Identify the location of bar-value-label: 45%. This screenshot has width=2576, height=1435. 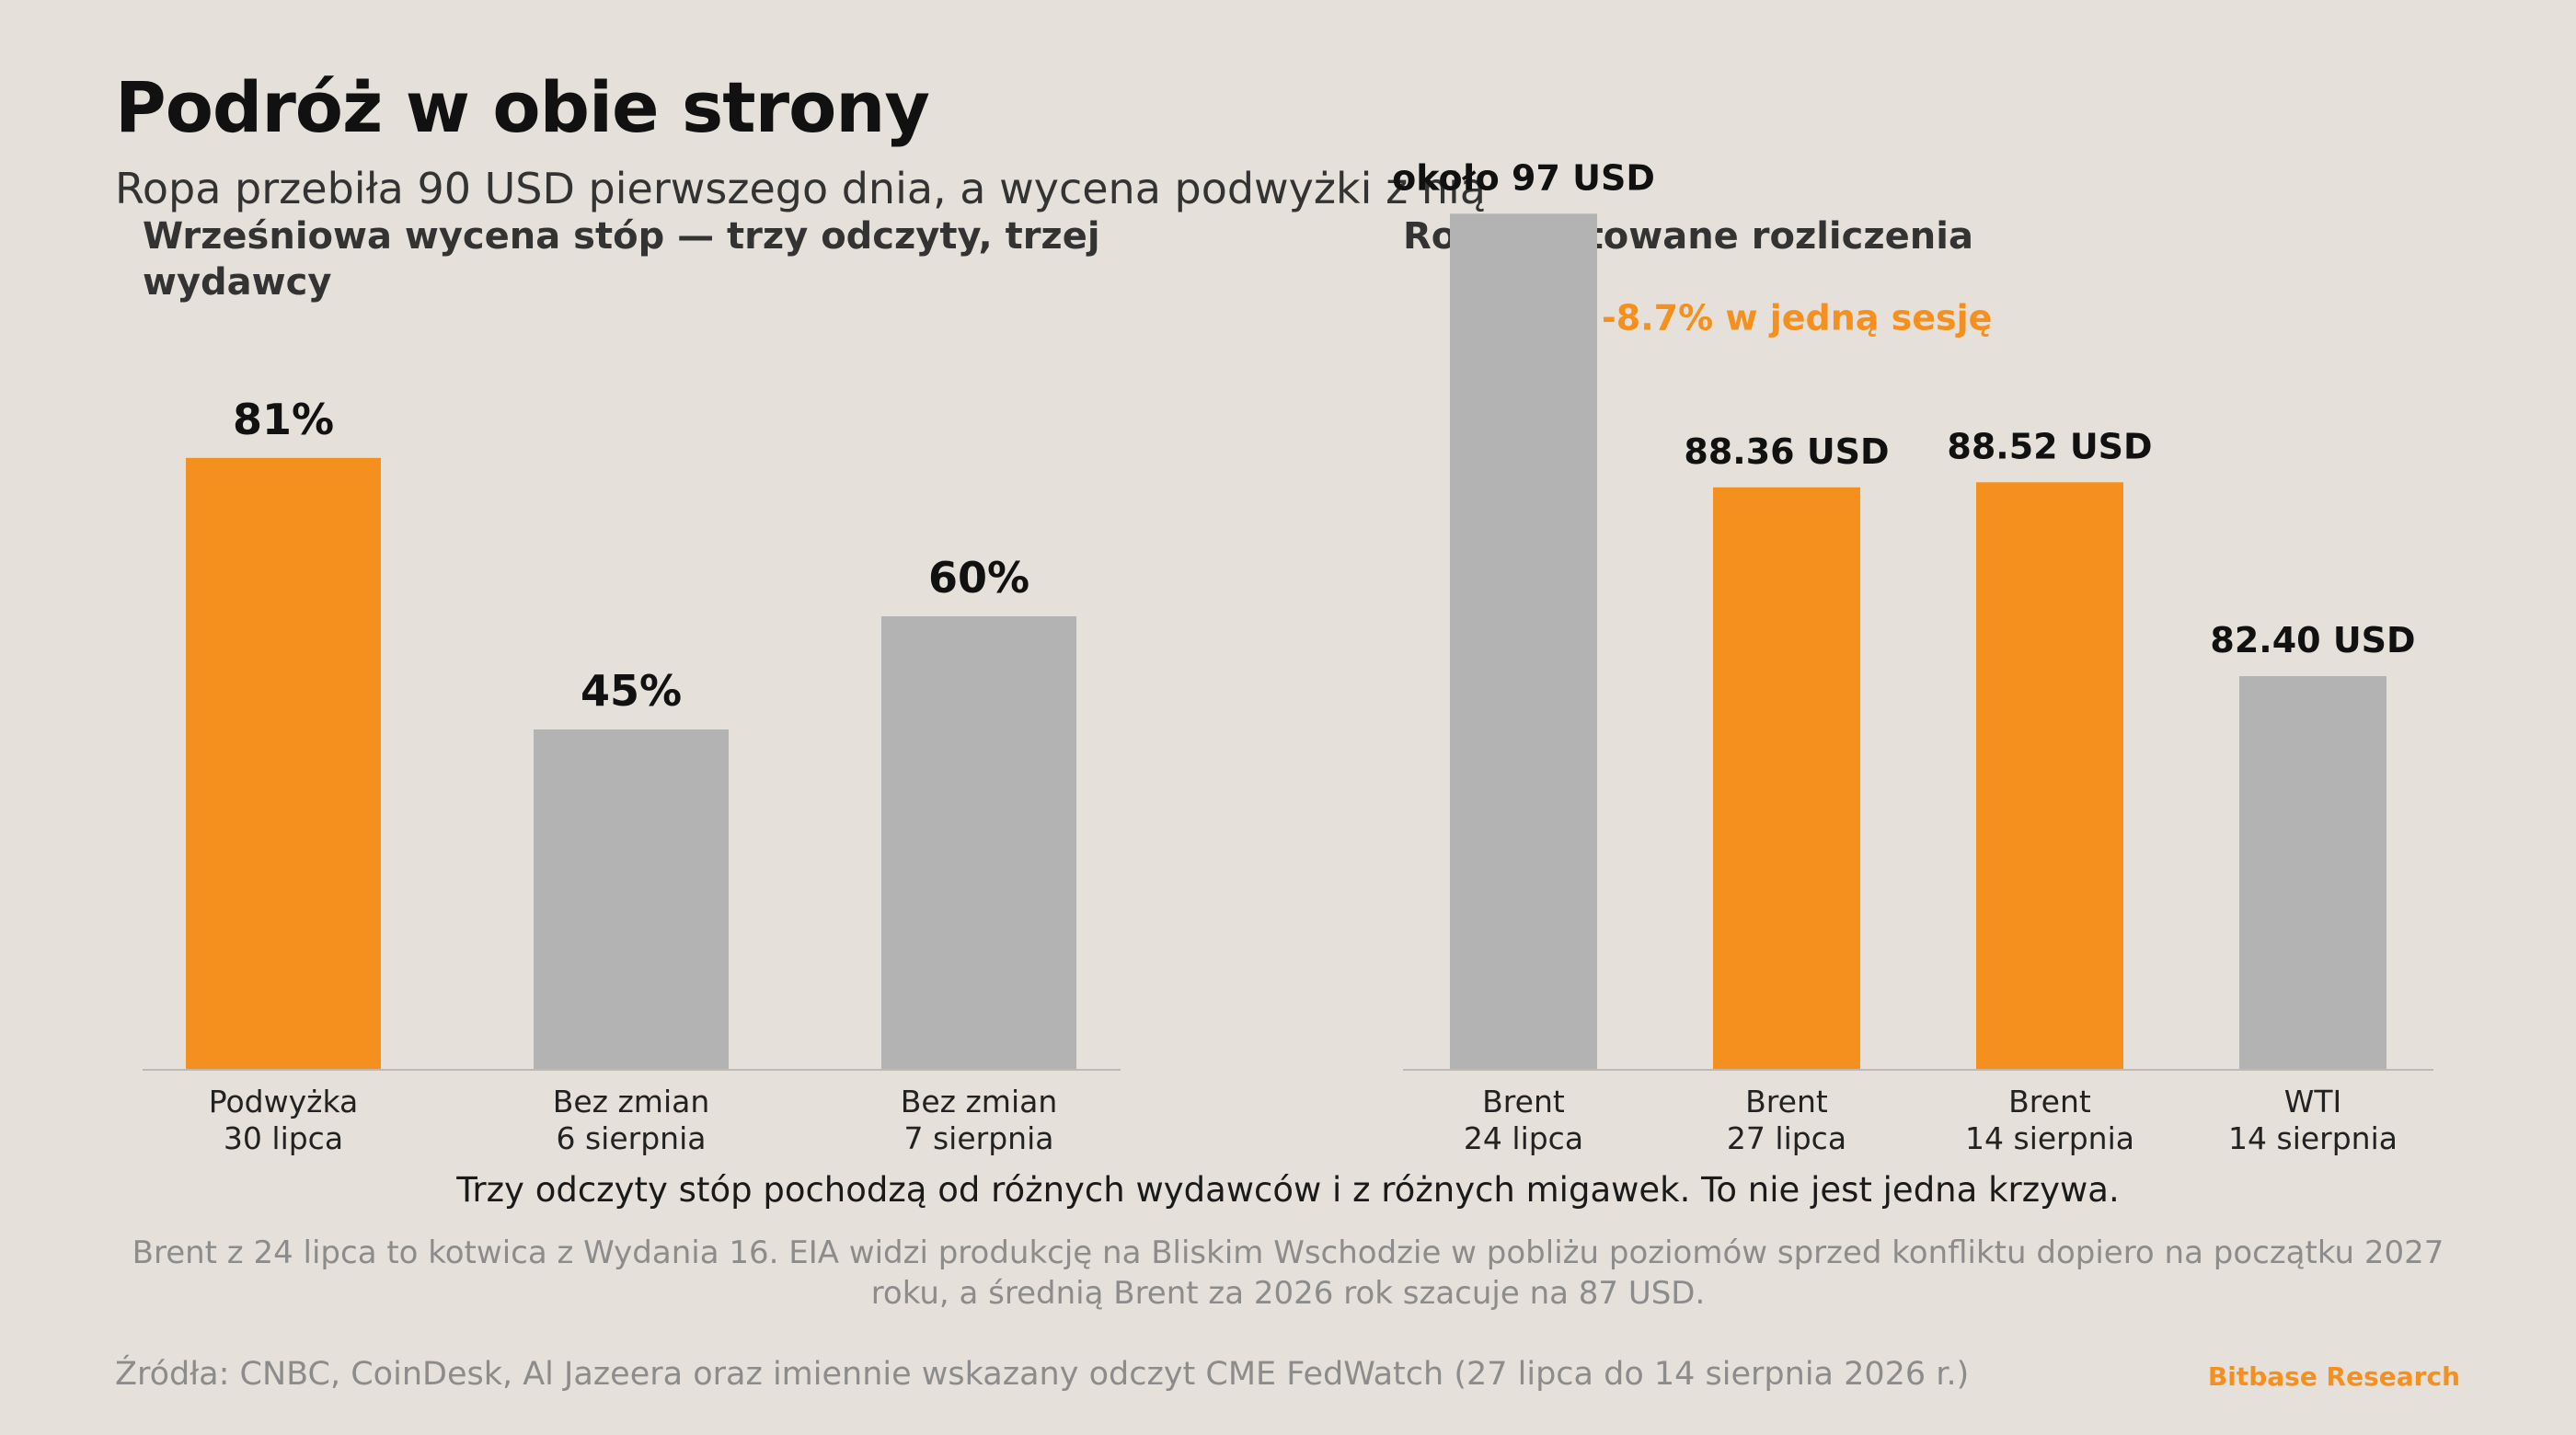
(631, 691).